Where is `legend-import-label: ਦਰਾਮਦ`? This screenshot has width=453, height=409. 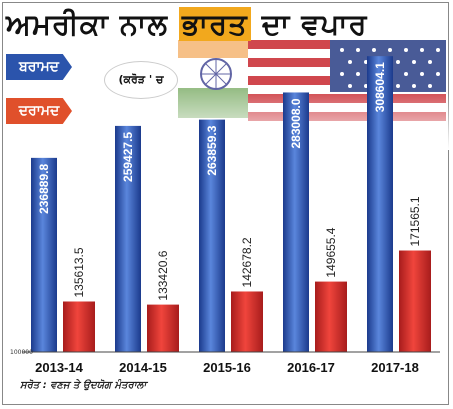 legend-import-label: ਦਰਾਮਦ is located at coordinates (39, 111).